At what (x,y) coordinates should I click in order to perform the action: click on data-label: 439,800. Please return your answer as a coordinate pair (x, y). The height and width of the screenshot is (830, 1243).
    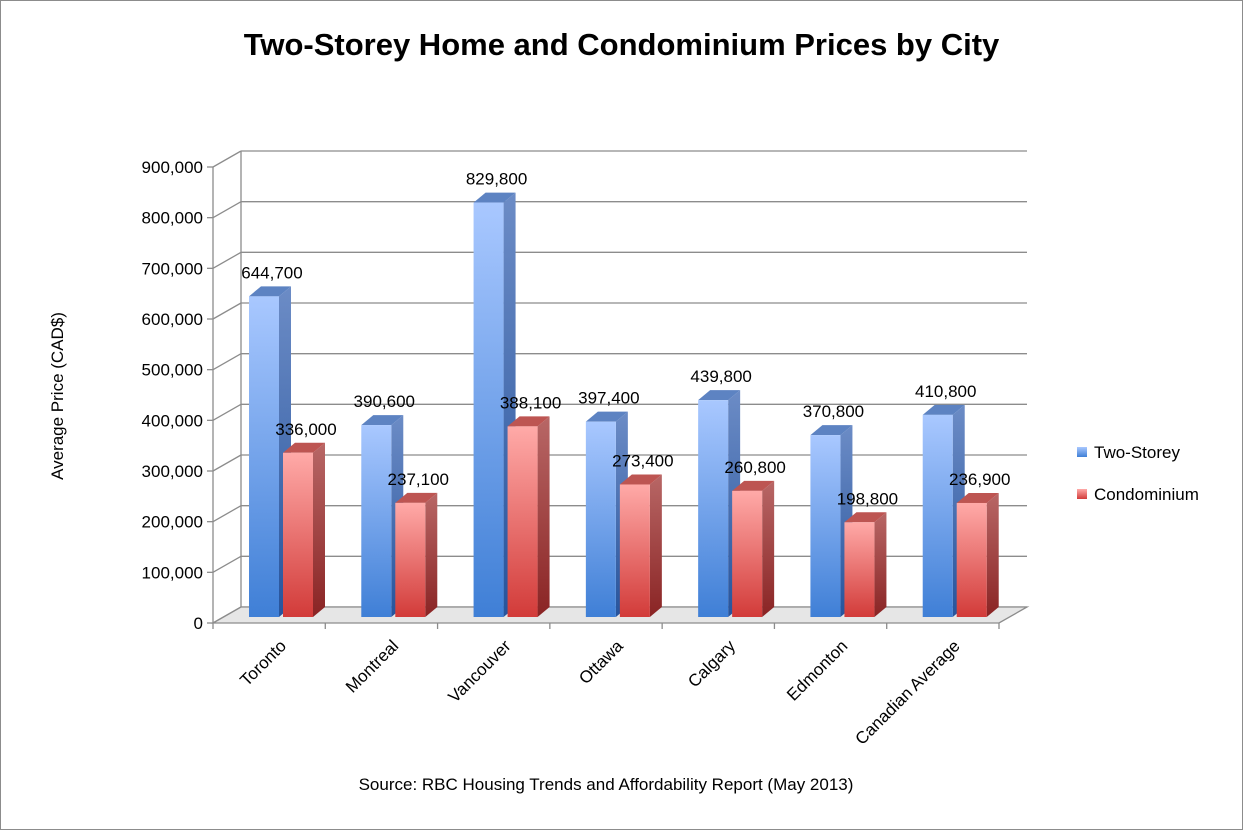
    Looking at the image, I should click on (720, 376).